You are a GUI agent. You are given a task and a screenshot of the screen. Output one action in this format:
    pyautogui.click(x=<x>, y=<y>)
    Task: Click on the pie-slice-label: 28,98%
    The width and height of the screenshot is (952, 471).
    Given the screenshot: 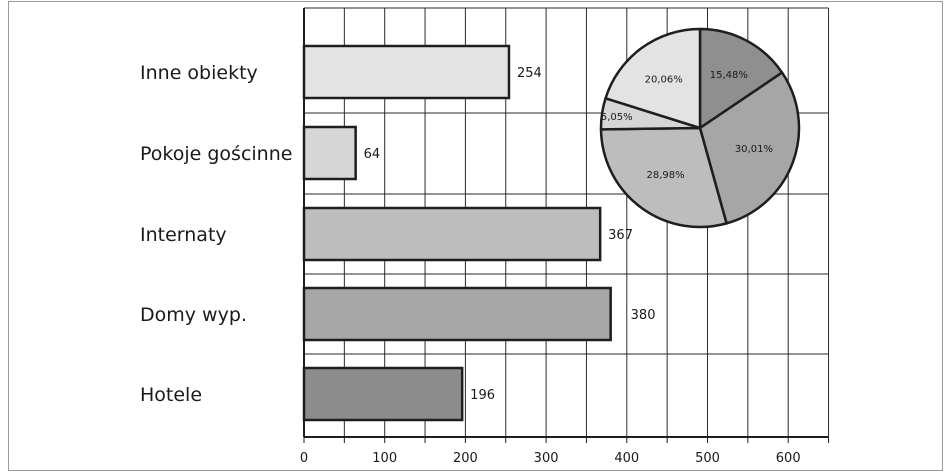 What is the action you would take?
    pyautogui.click(x=666, y=175)
    